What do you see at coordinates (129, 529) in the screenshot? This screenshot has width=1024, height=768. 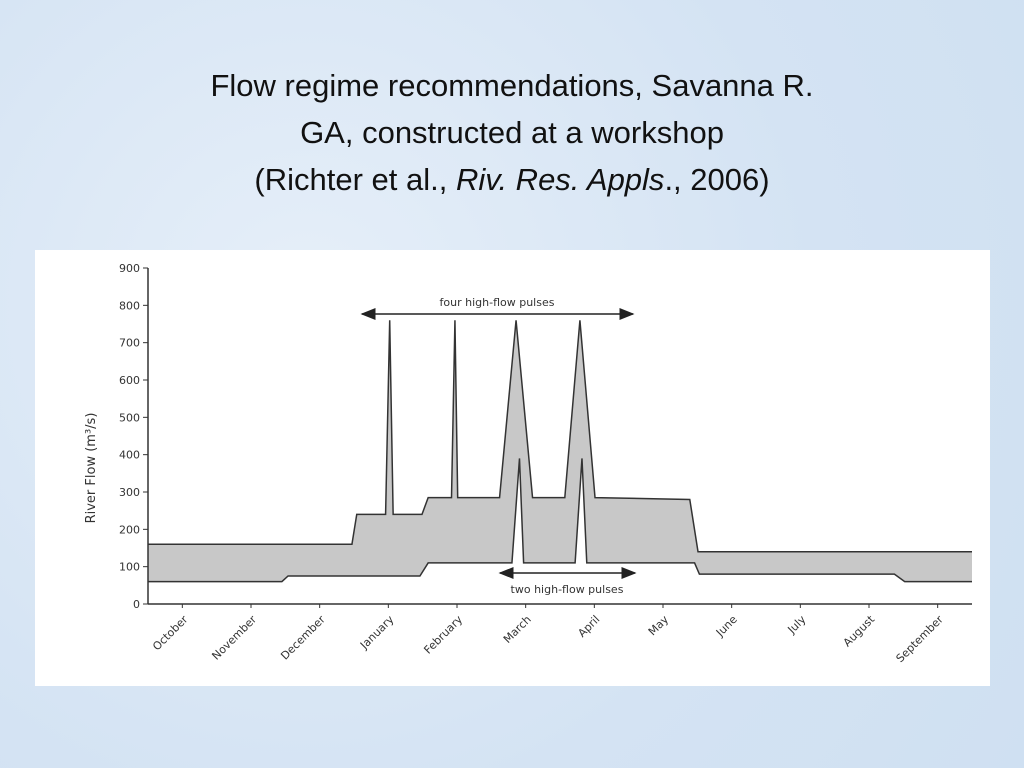 I see `y-tick-label: 200` at bounding box center [129, 529].